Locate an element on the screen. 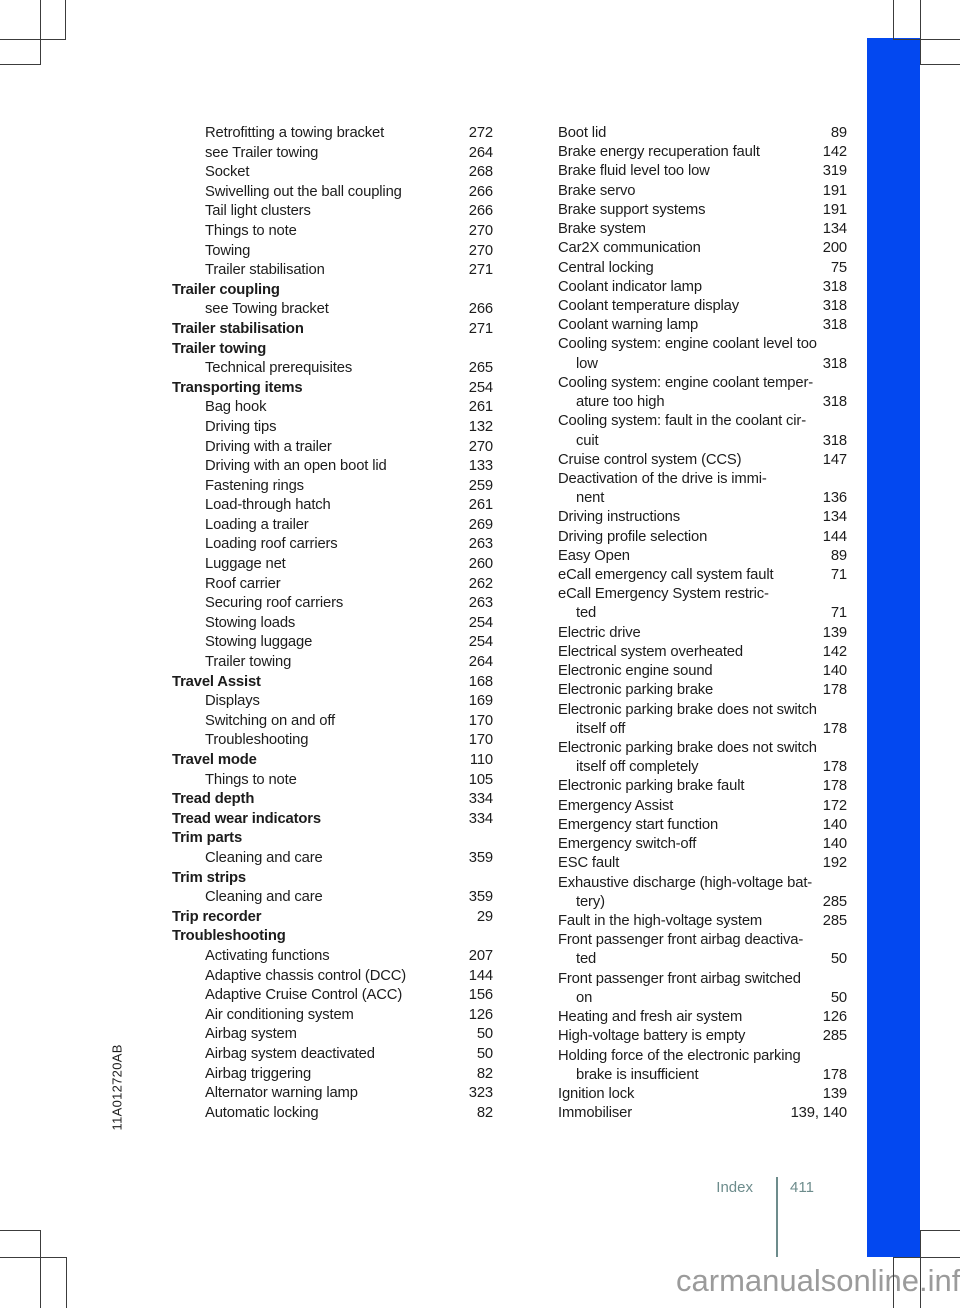  index-entry-text: see Towing bracket is located at coordinates (267, 309).